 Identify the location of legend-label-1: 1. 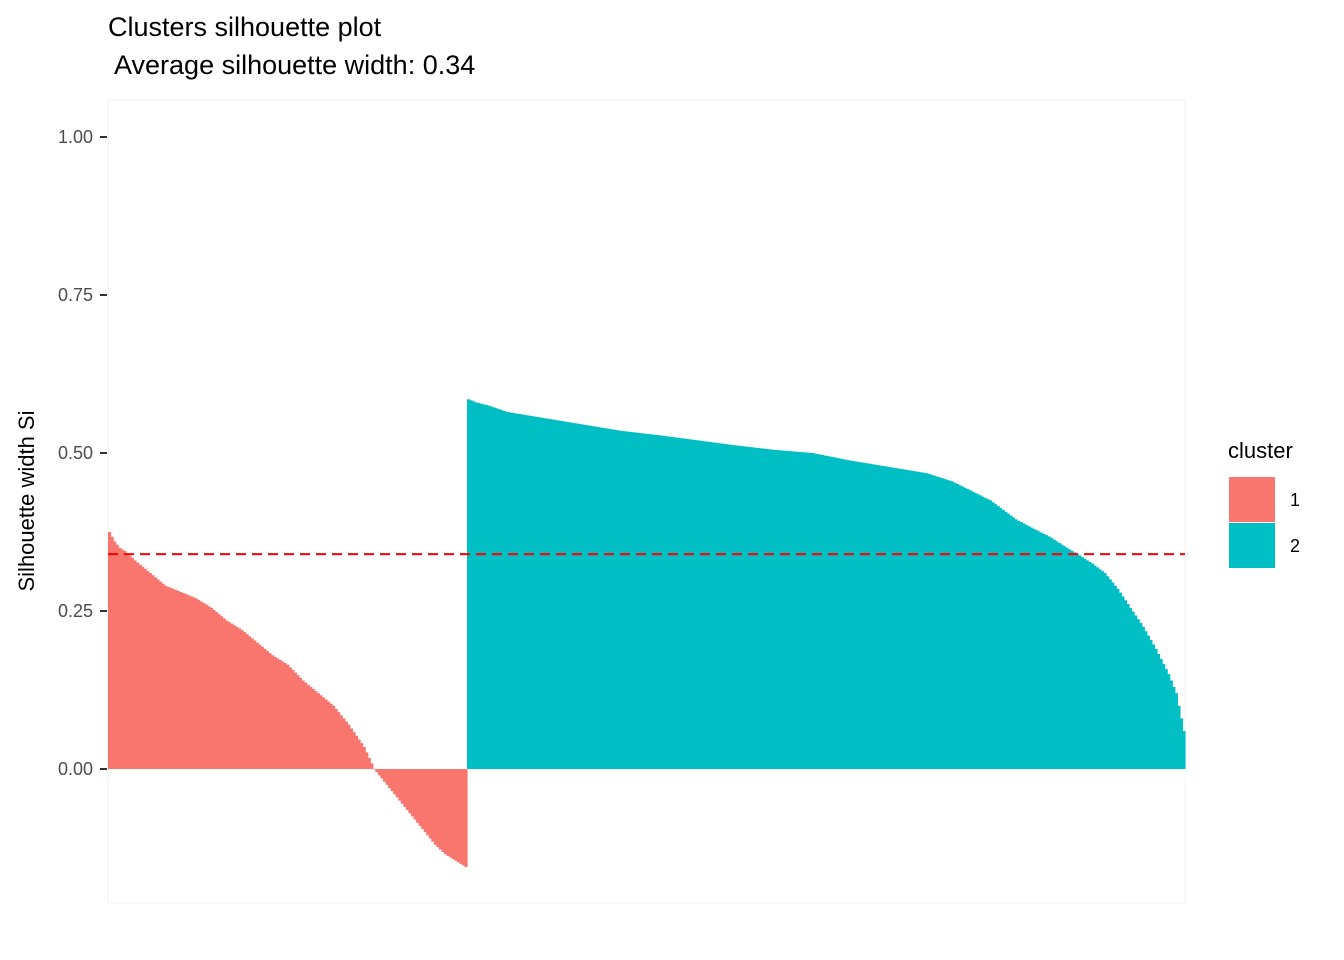
(1295, 500).